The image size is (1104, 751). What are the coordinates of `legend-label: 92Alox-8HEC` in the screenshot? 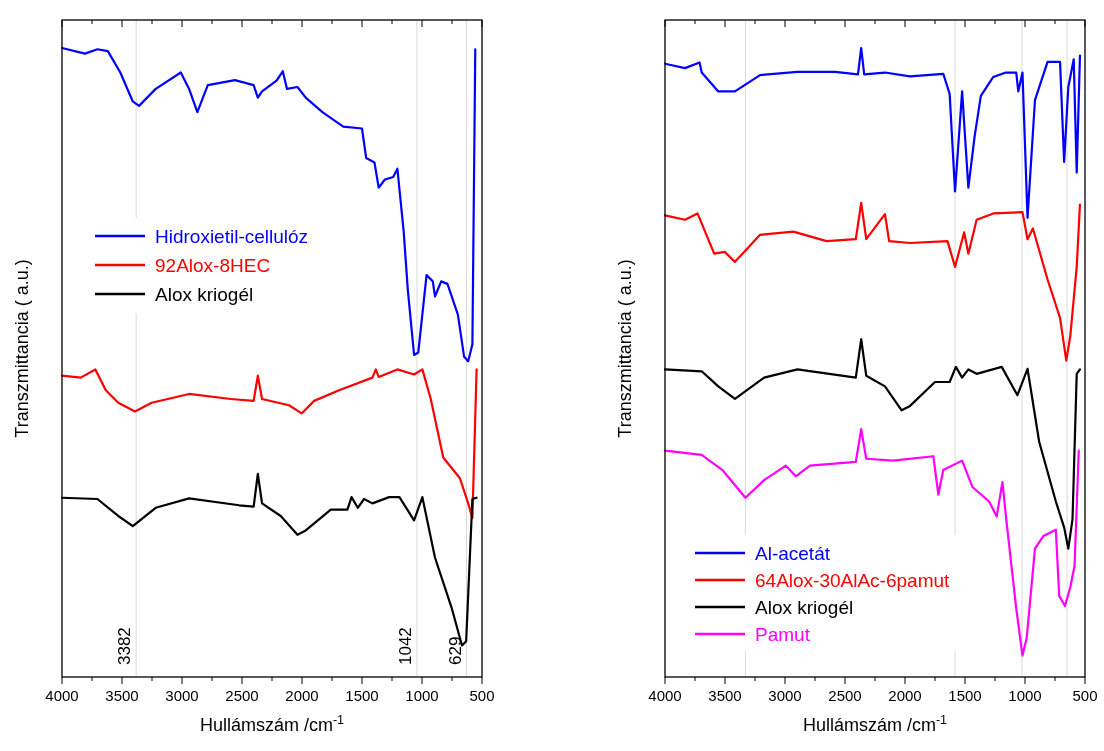 It's located at (213, 265).